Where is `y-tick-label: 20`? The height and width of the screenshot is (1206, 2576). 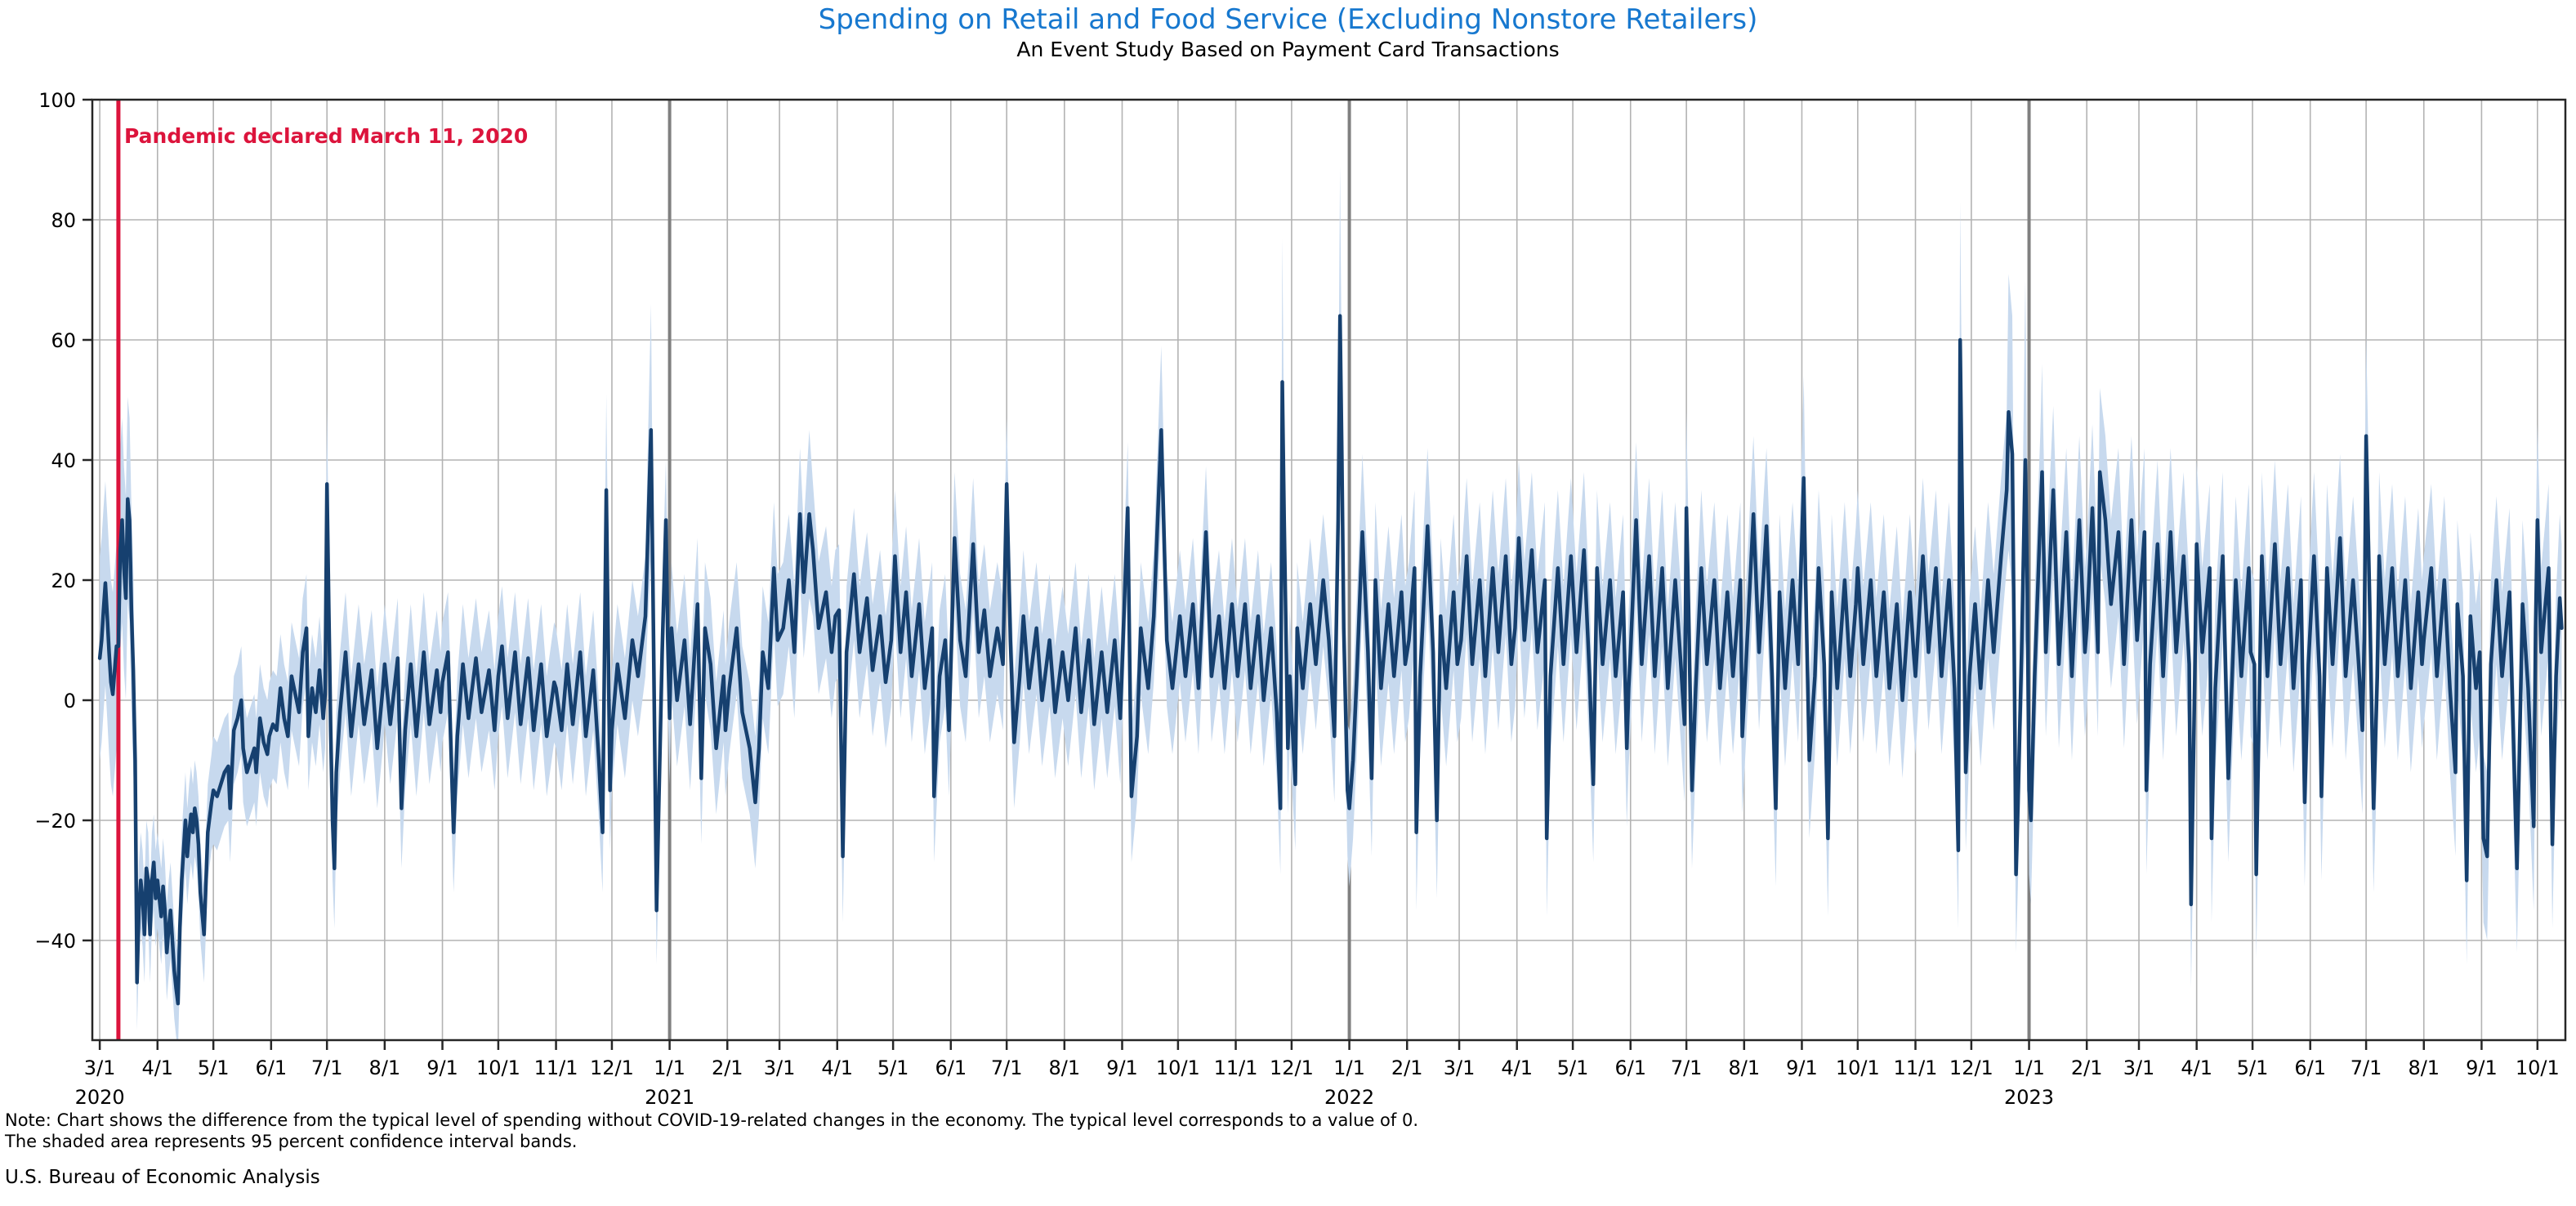
y-tick-label: 20 is located at coordinates (64, 581).